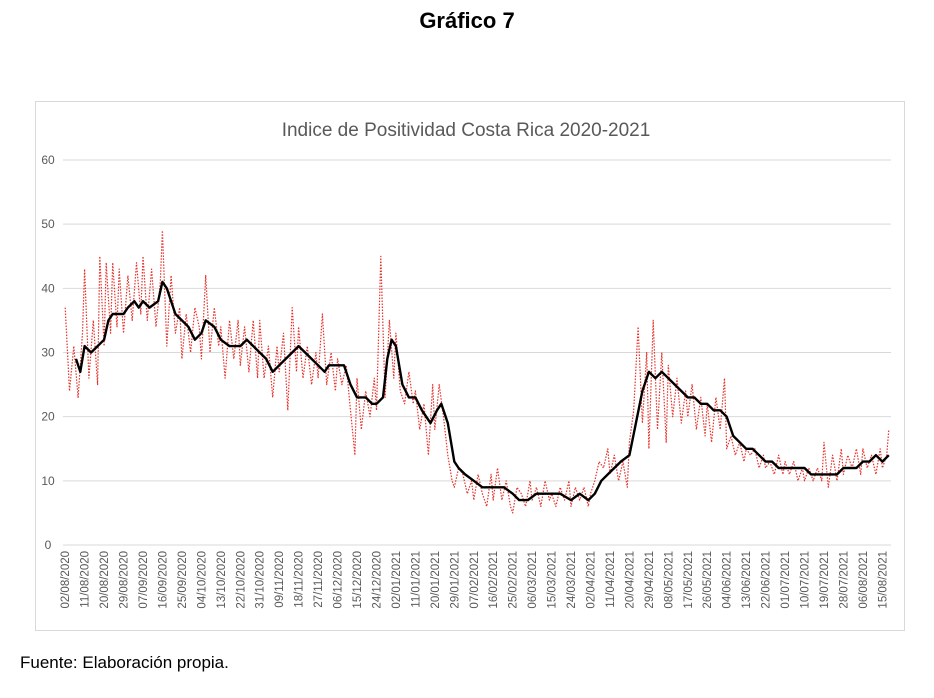 The height and width of the screenshot is (698, 934). Describe the element at coordinates (202, 580) in the screenshot. I see `x-tick-label: 04/10/2020` at that location.